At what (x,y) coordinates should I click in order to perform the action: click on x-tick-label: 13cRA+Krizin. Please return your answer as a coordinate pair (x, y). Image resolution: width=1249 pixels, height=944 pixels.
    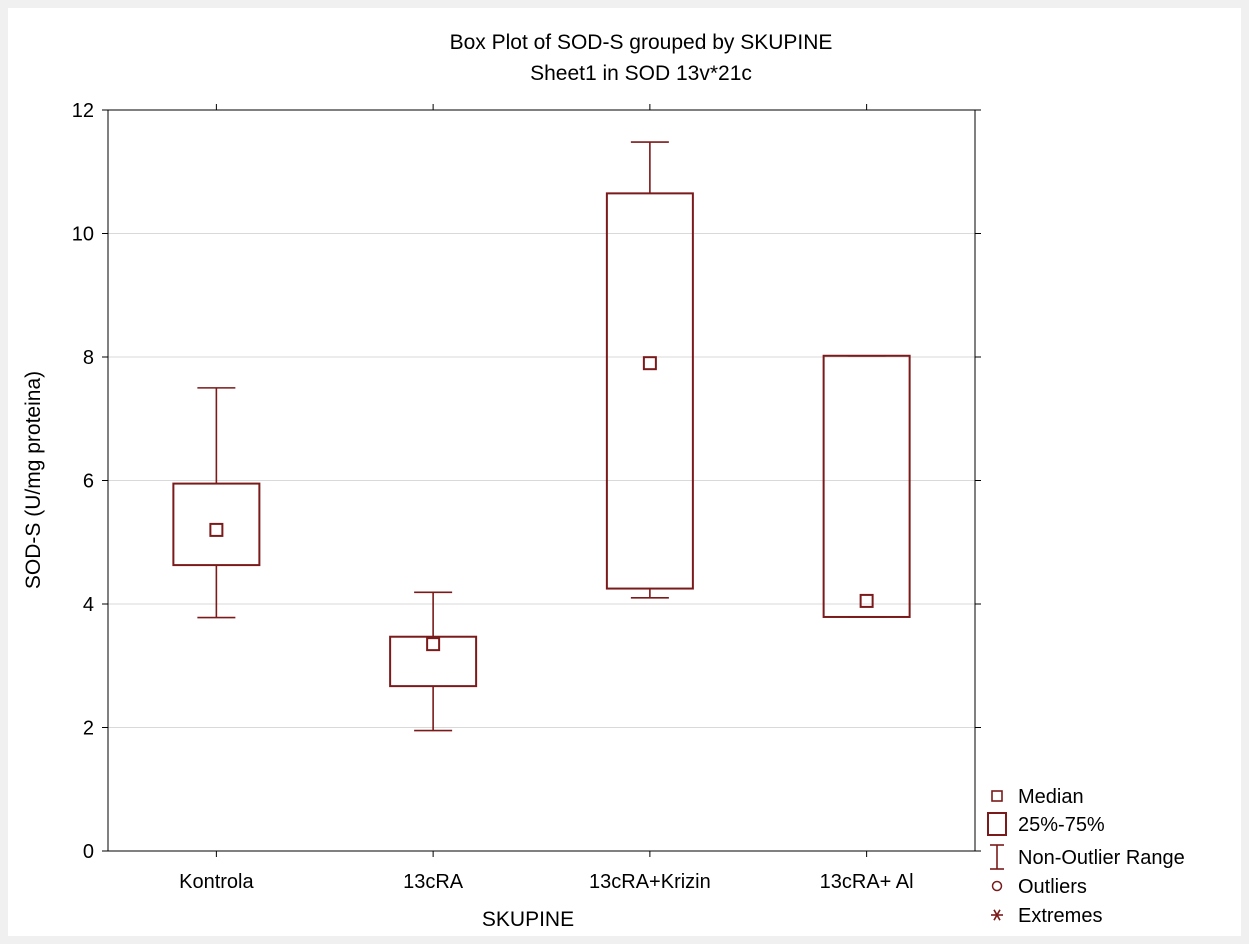
    Looking at the image, I should click on (650, 882).